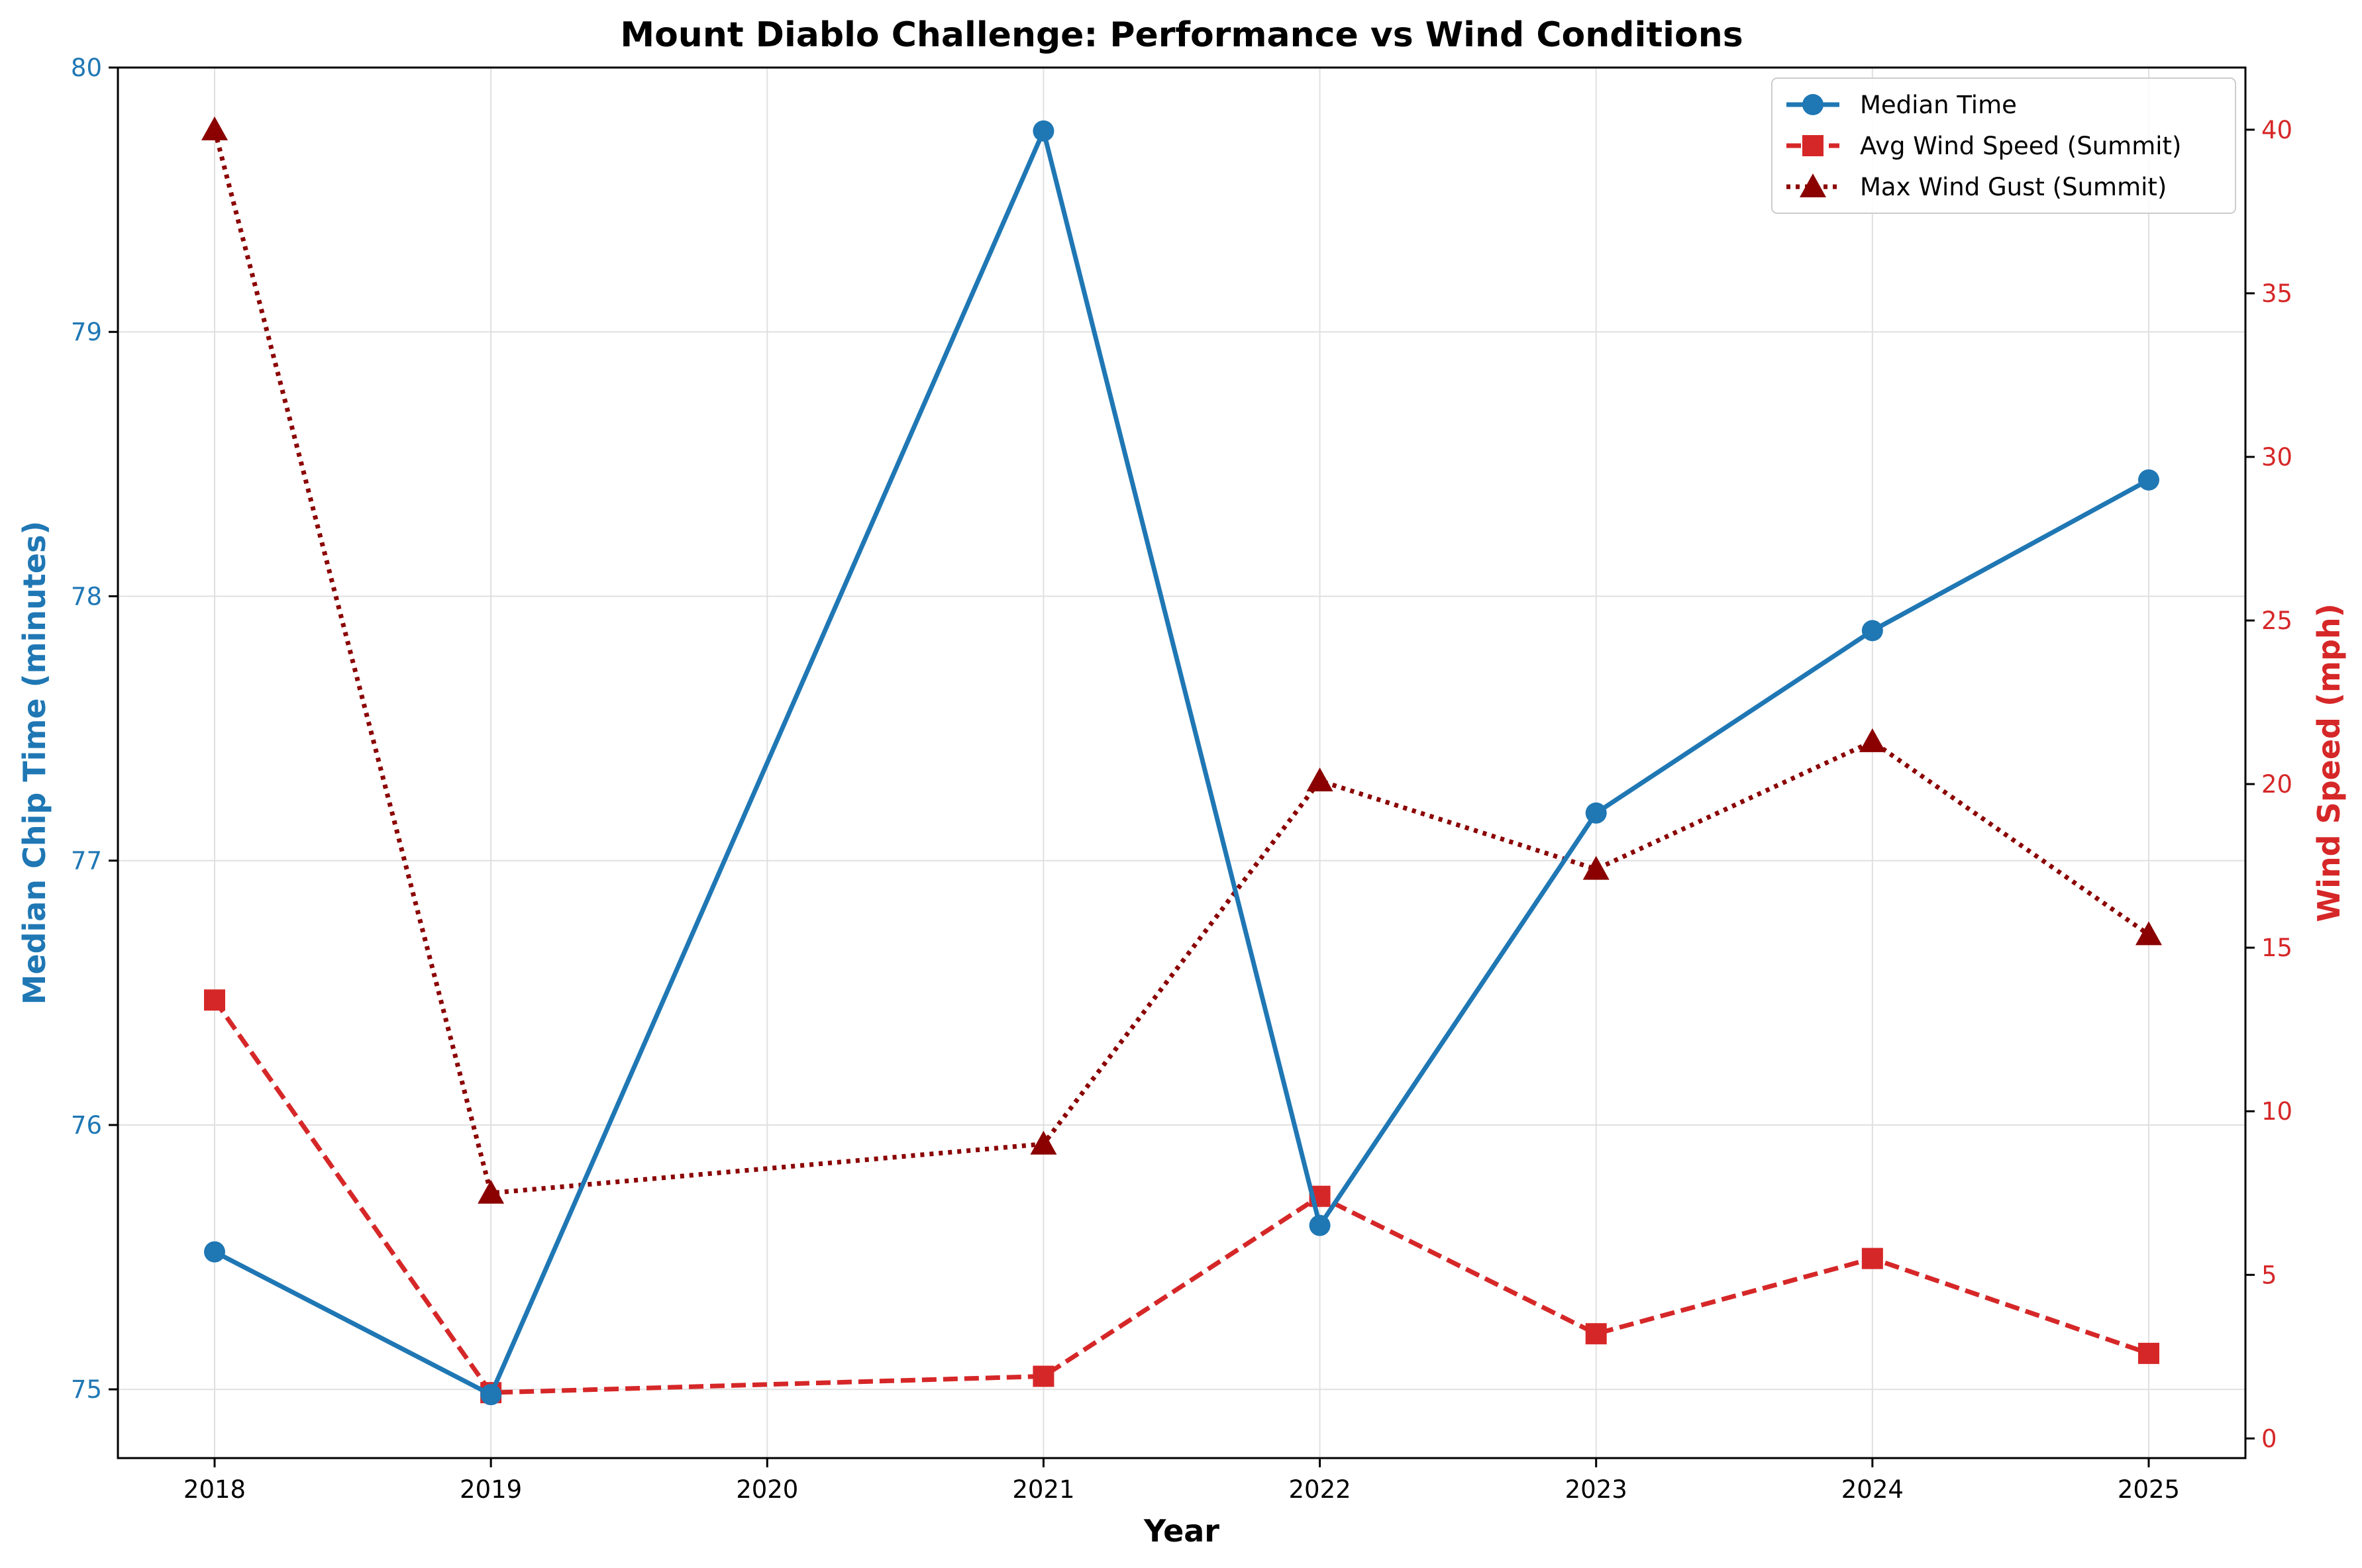  What do you see at coordinates (491, 1395) in the screenshot?
I see `data-point-median-time-2019` at bounding box center [491, 1395].